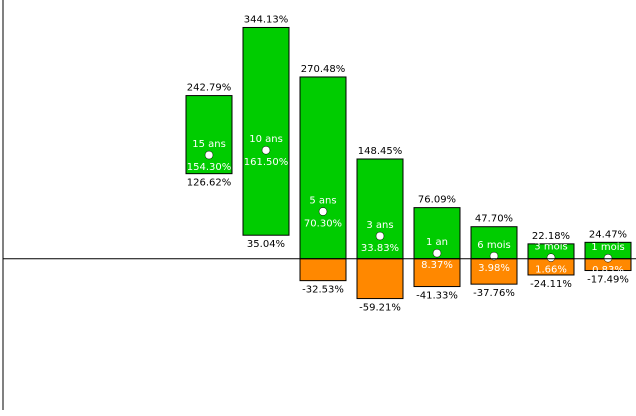 The image size is (636, 416). What do you see at coordinates (494, 268) in the screenshot?
I see `median-label: 3.98%` at bounding box center [494, 268].